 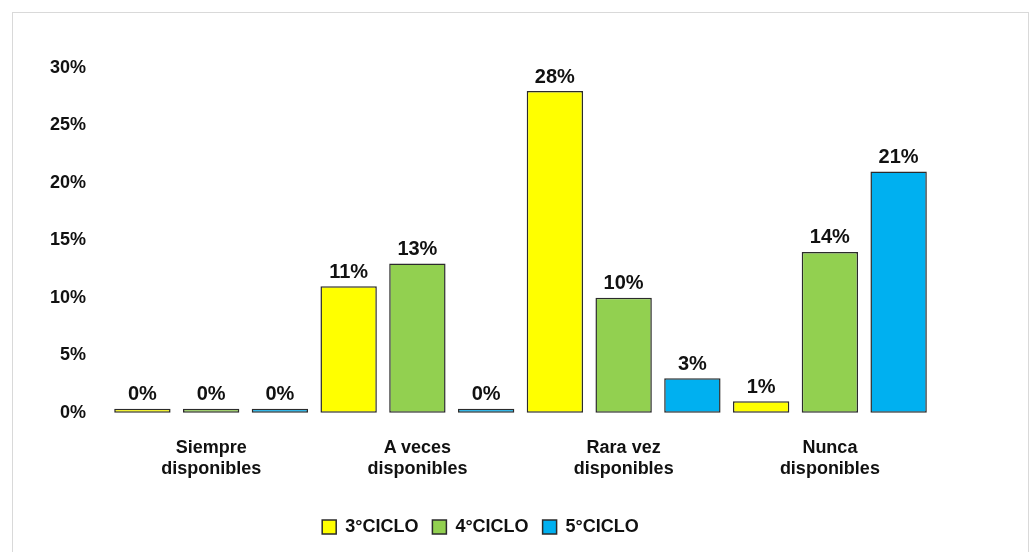 What do you see at coordinates (382, 525) in the screenshot?
I see `legend-label: 3°CICLO` at bounding box center [382, 525].